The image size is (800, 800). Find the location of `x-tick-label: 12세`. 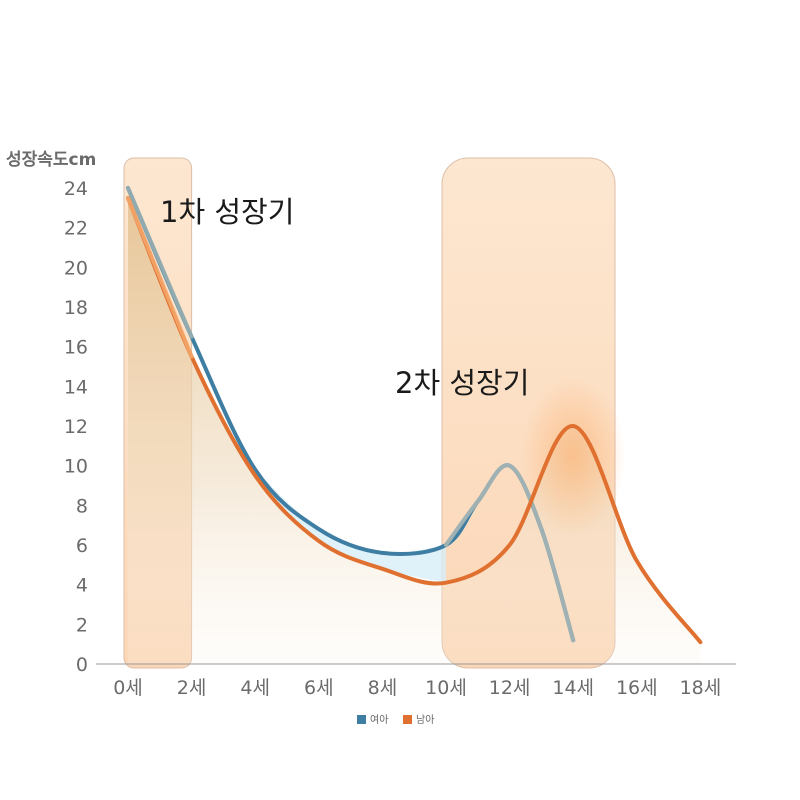

x-tick-label: 12세 is located at coordinates (510, 688).